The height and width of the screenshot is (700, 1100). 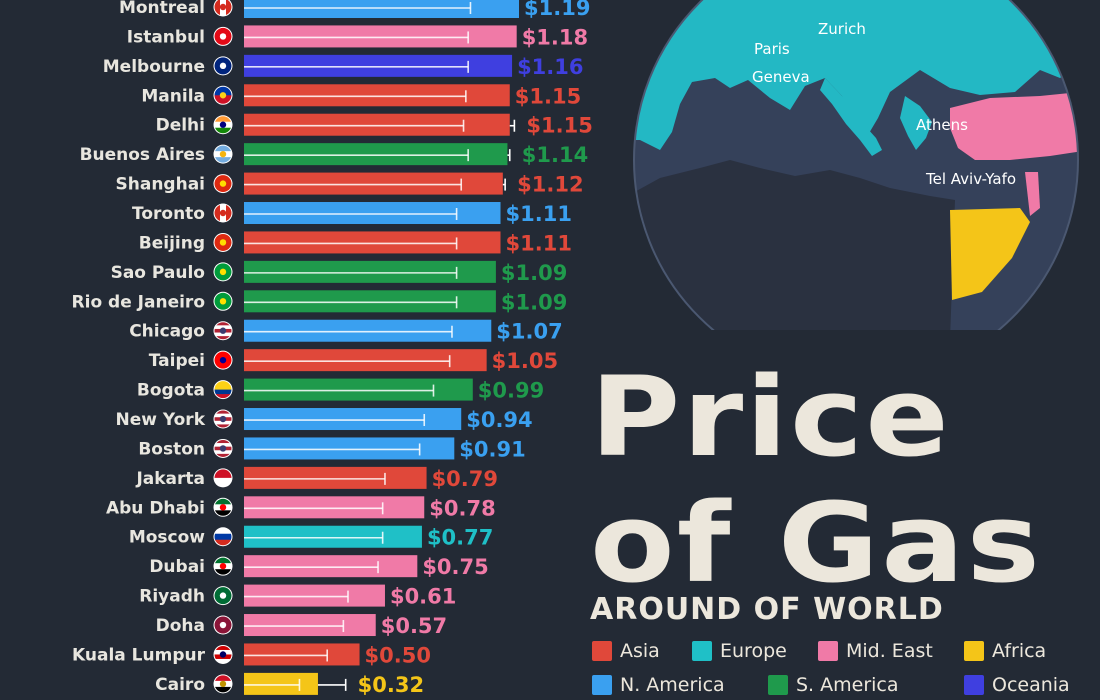 I want to click on flag-emblem-boston, so click(x=223, y=448).